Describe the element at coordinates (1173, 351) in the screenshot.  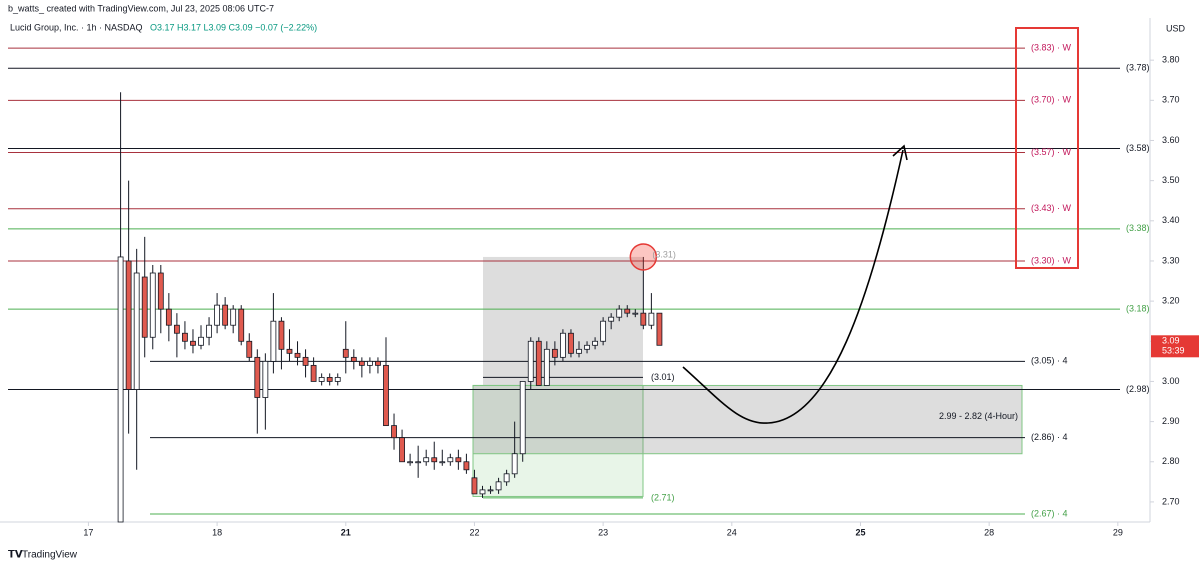
I see `countdown: 53:39` at that location.